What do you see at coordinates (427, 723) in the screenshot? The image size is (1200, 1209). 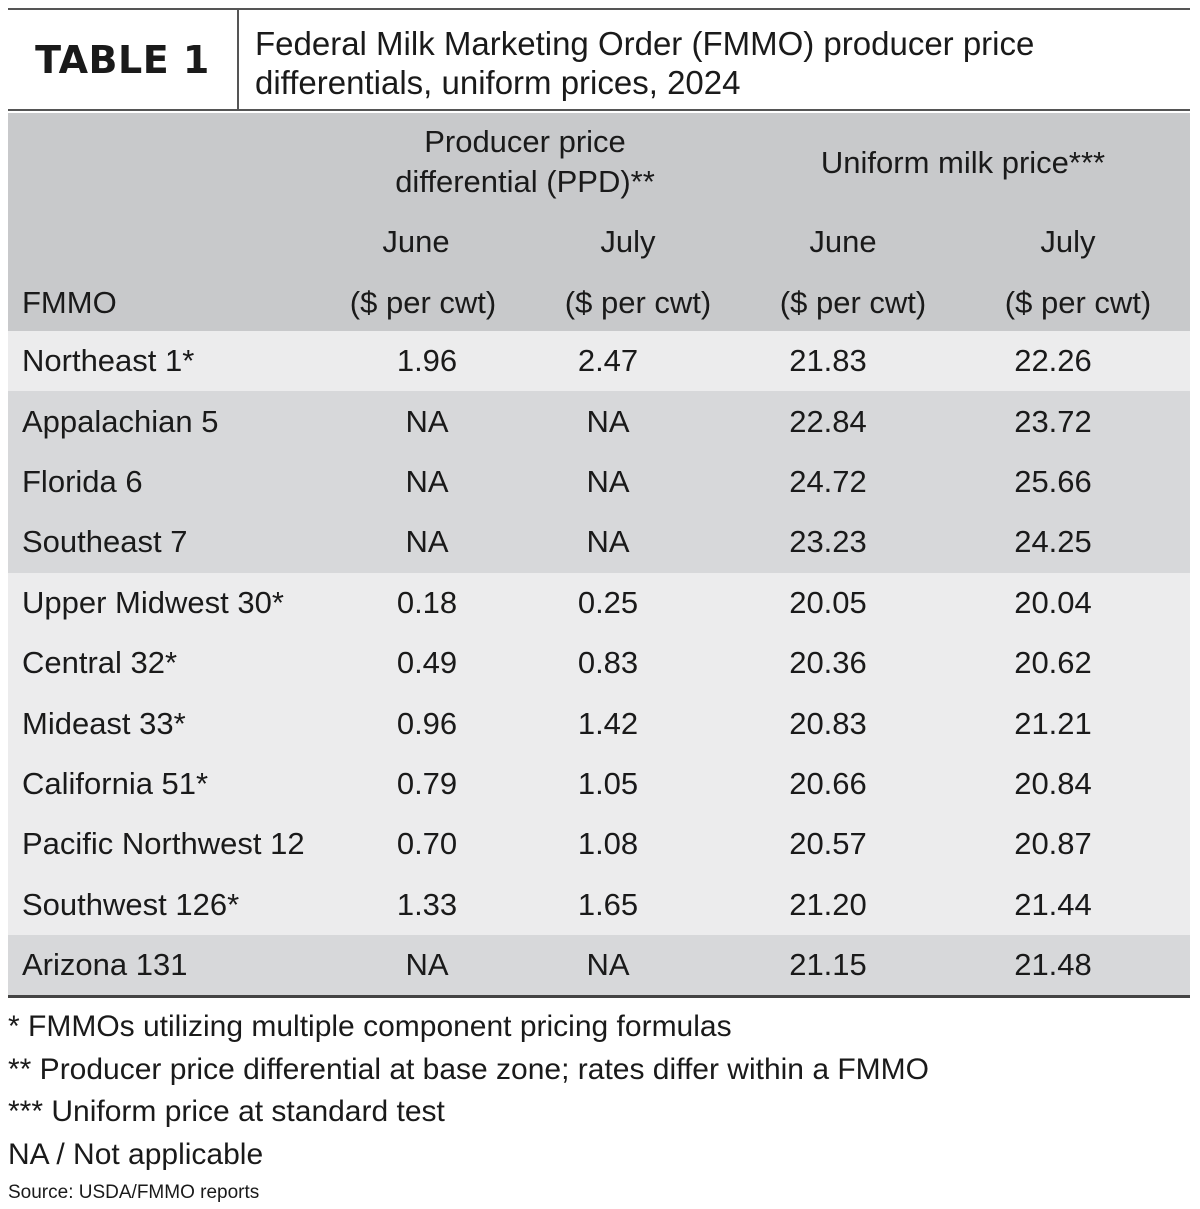 I see `ppd-june-value: 0.96` at bounding box center [427, 723].